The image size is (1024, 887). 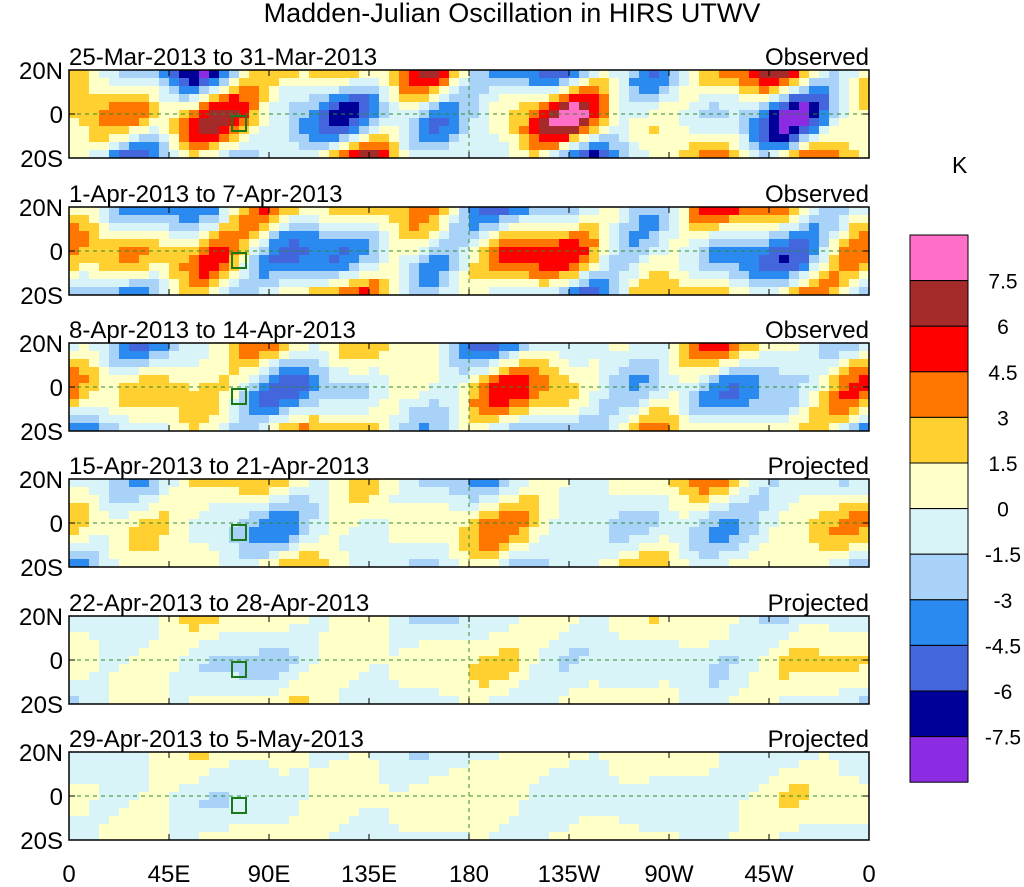 What do you see at coordinates (1003, 601) in the screenshot?
I see `colorbar-label: -3` at bounding box center [1003, 601].